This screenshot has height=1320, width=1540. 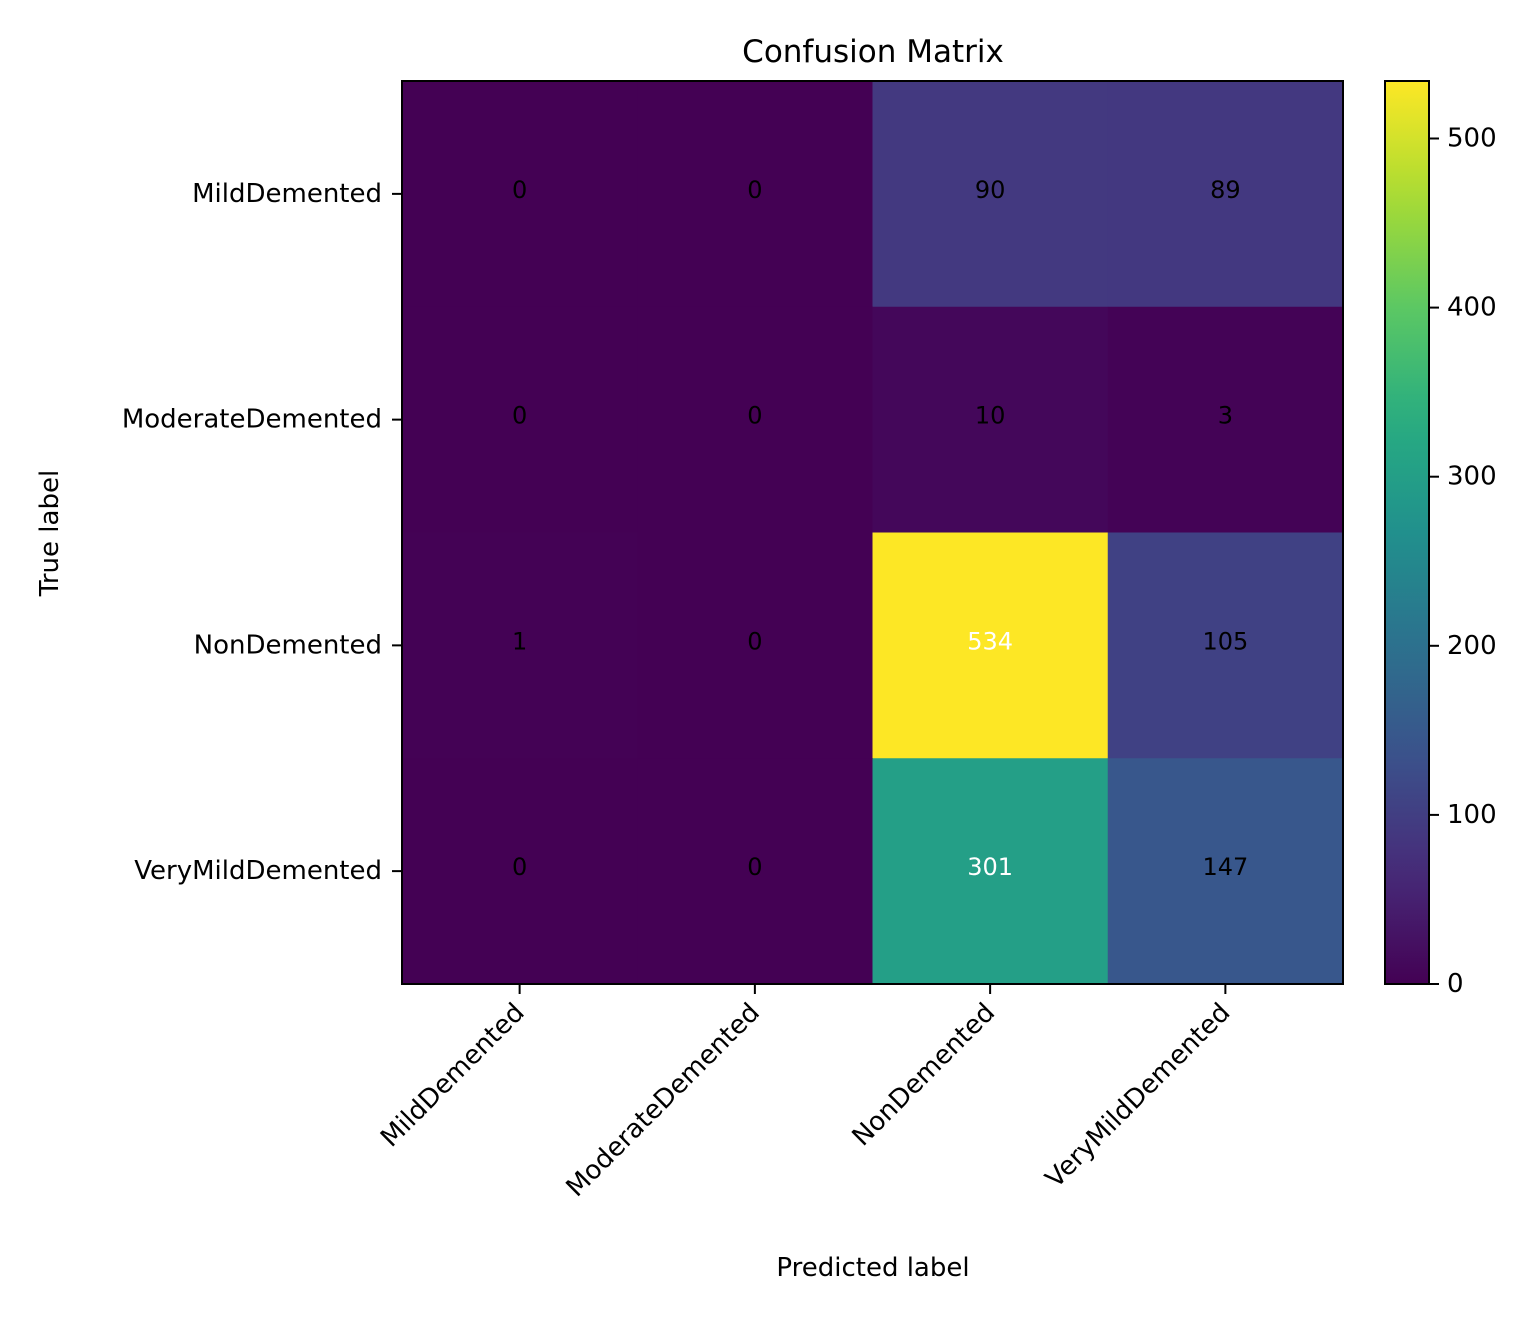 What do you see at coordinates (1138, 1096) in the screenshot?
I see `x-tick-label: VeryMildDemented` at bounding box center [1138, 1096].